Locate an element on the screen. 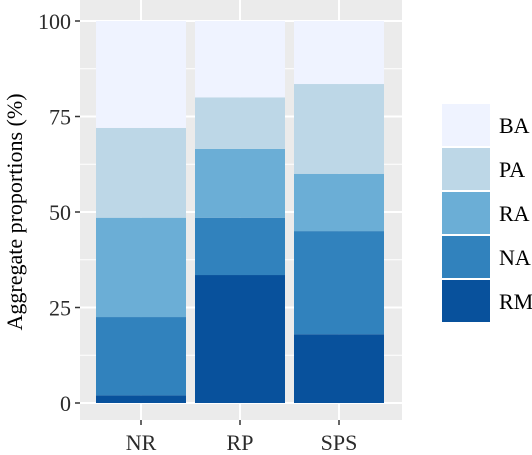 This screenshot has height=455, width=532. legend-key-rm is located at coordinates (466, 301).